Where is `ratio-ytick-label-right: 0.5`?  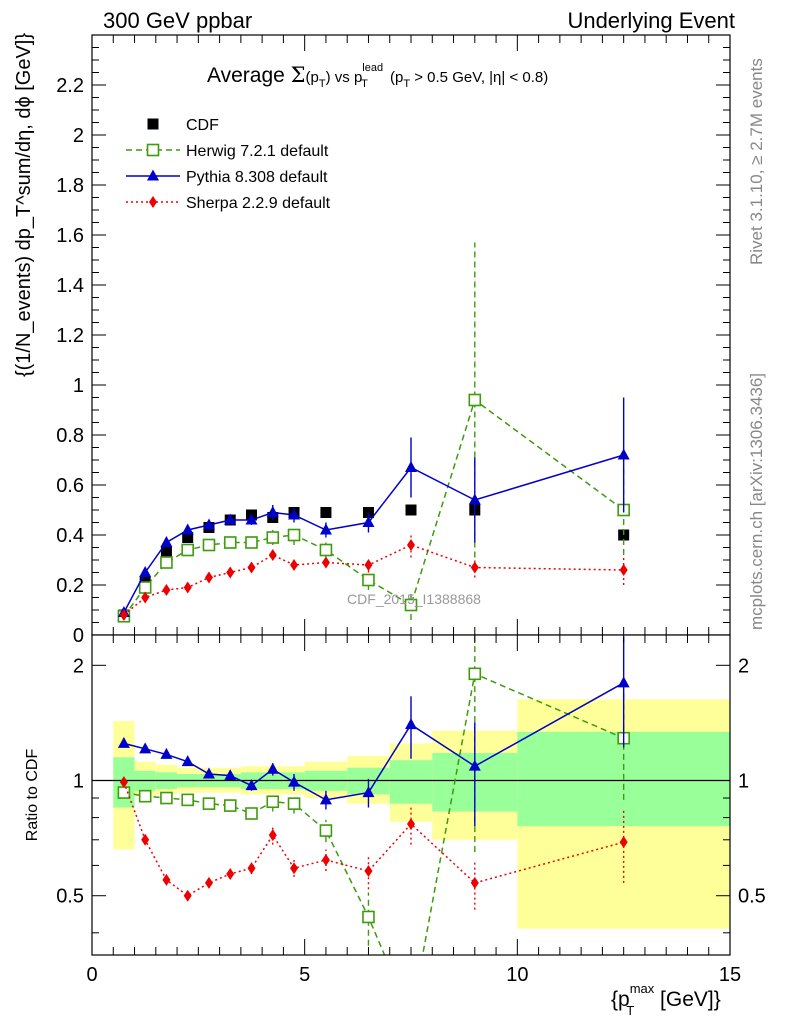 ratio-ytick-label-right: 0.5 is located at coordinates (752, 897).